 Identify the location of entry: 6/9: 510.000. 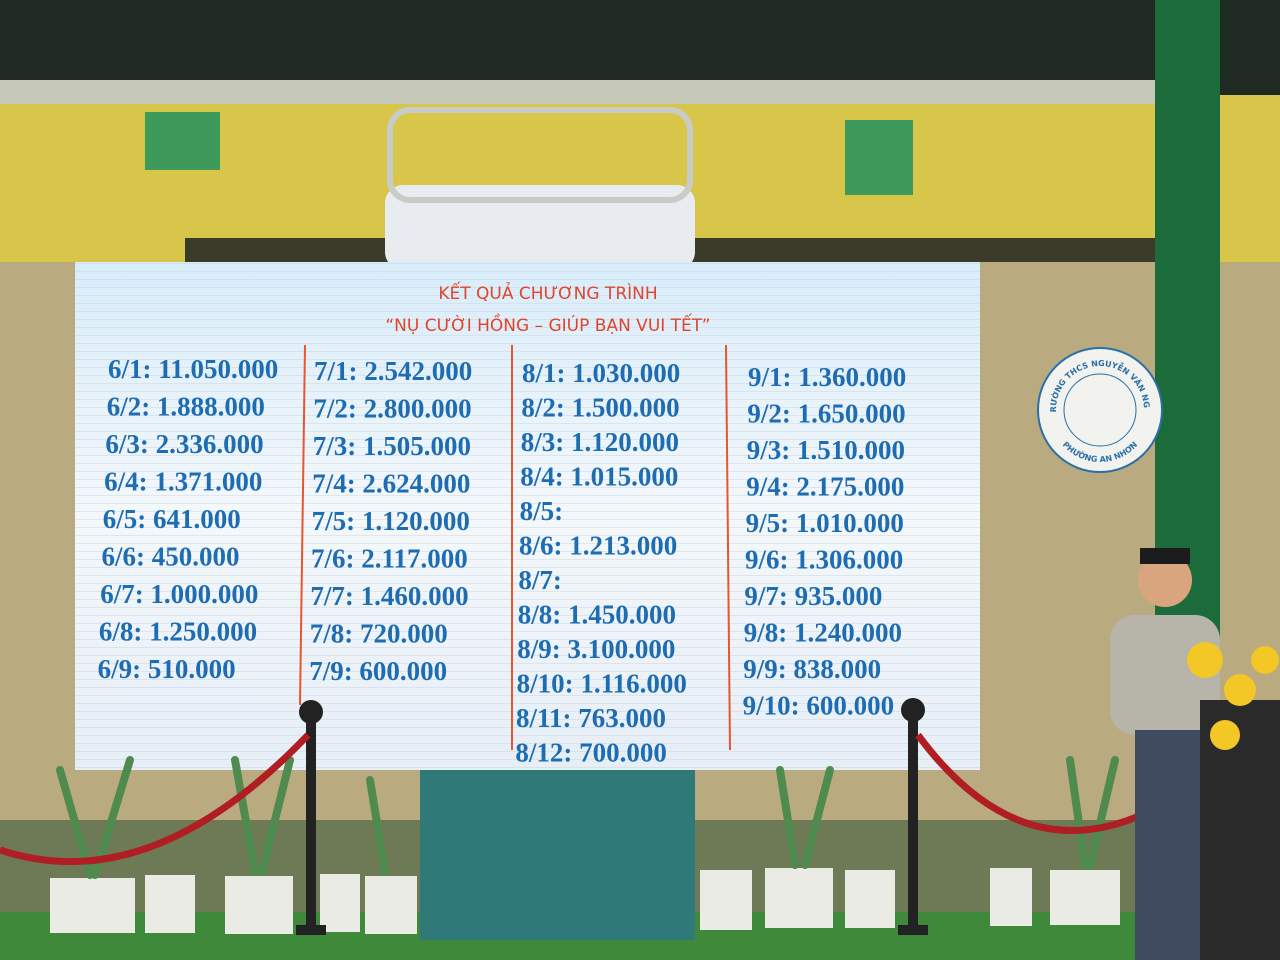
(167, 669).